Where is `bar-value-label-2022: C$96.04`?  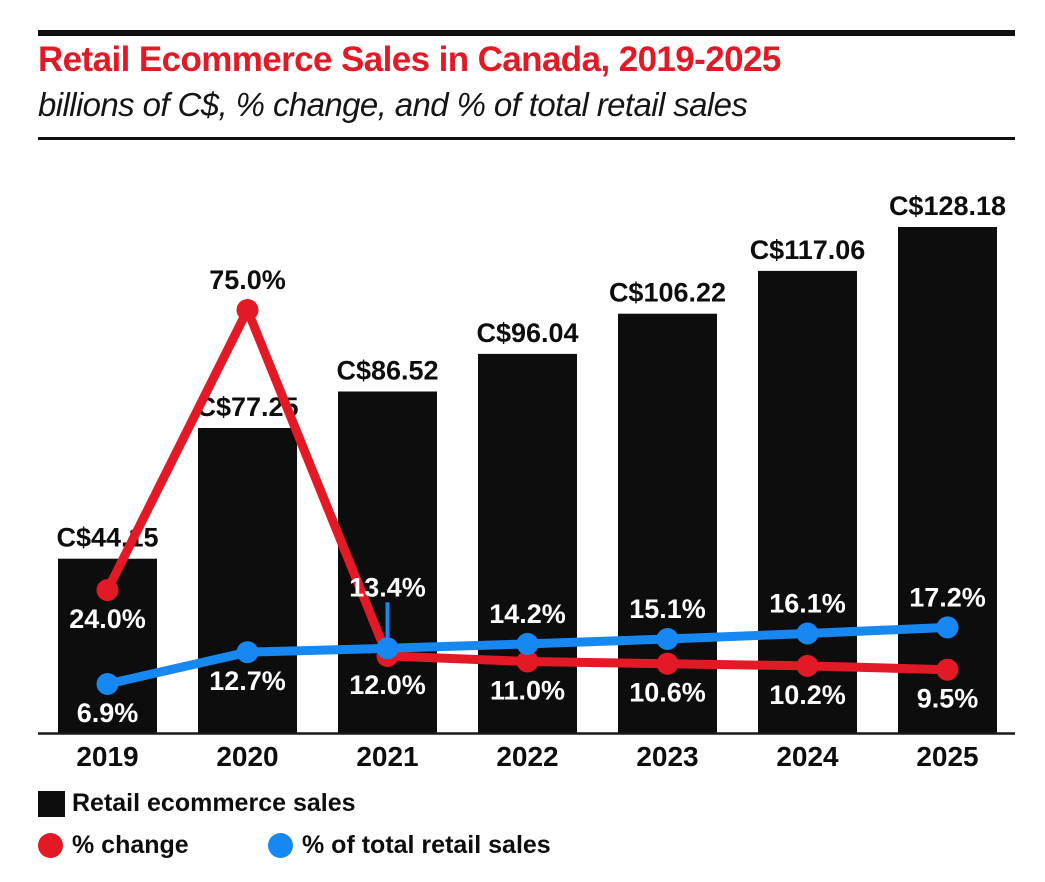
bar-value-label-2022: C$96.04 is located at coordinates (527, 333).